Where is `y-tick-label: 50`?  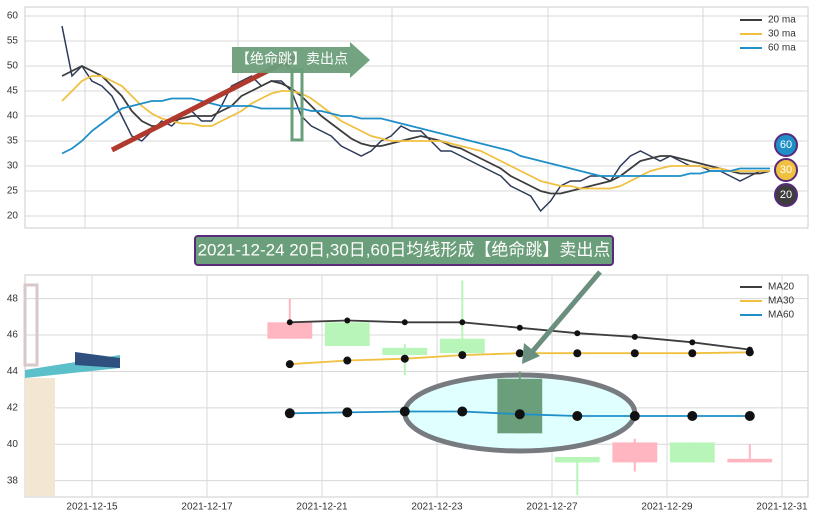
y-tick-label: 50 is located at coordinates (13, 66).